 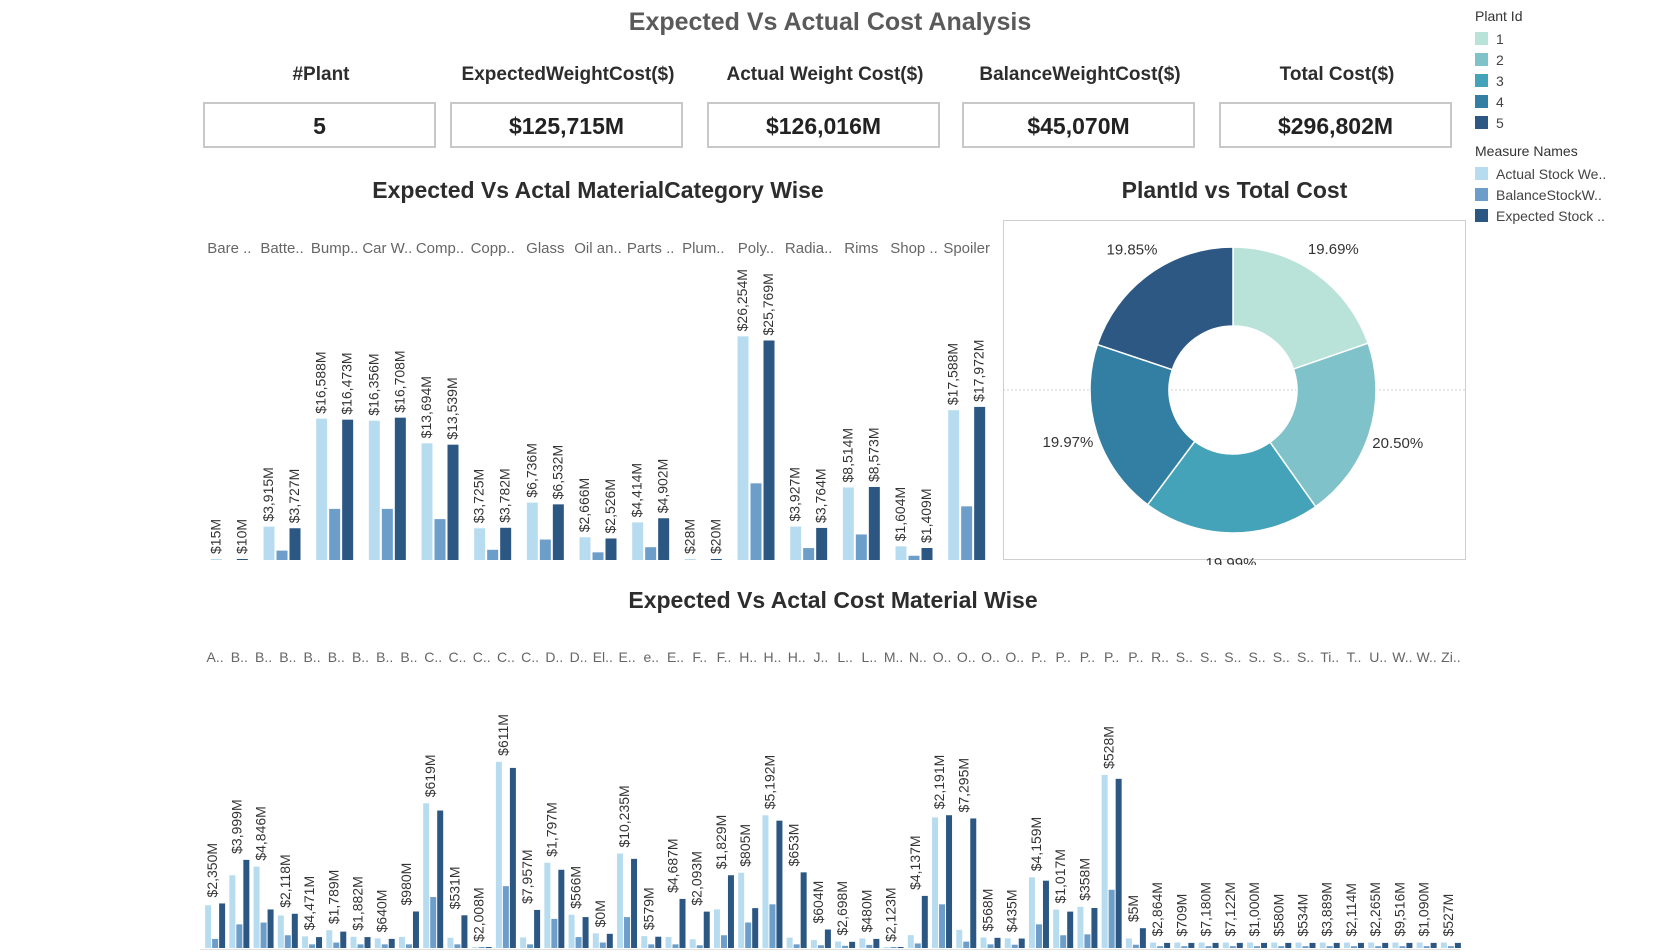 I want to click on legend-plant-item: 5, so click(x=1498, y=122).